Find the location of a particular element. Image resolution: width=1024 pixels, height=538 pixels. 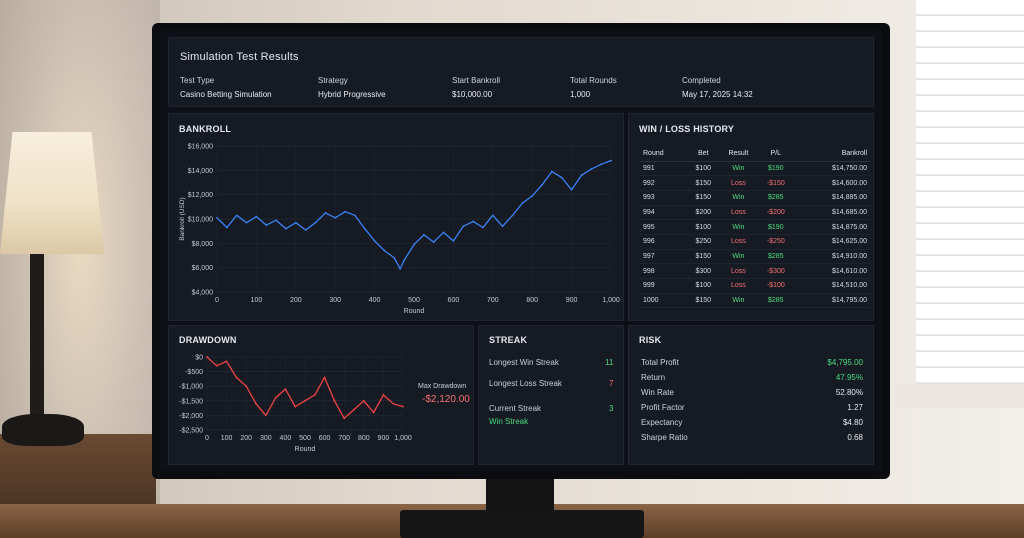

current-streak-value: 3 is located at coordinates (611, 408).